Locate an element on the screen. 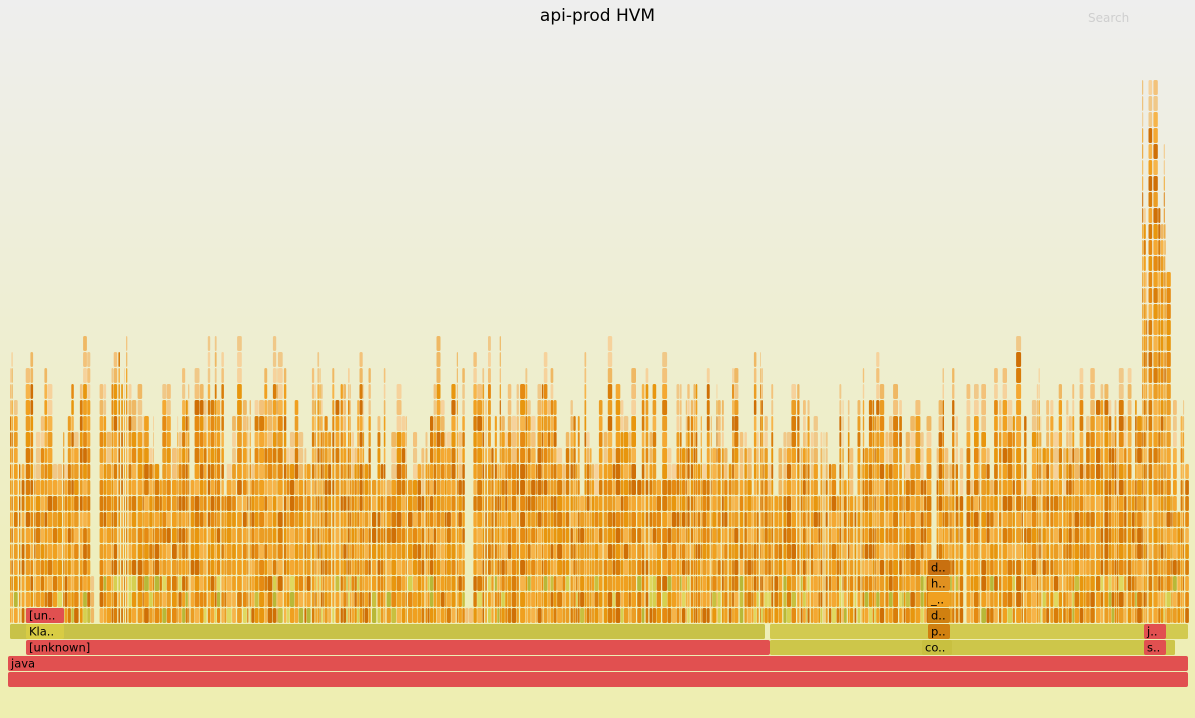 The height and width of the screenshot is (718, 1195). frame-unknown-main-box is located at coordinates (398, 647).